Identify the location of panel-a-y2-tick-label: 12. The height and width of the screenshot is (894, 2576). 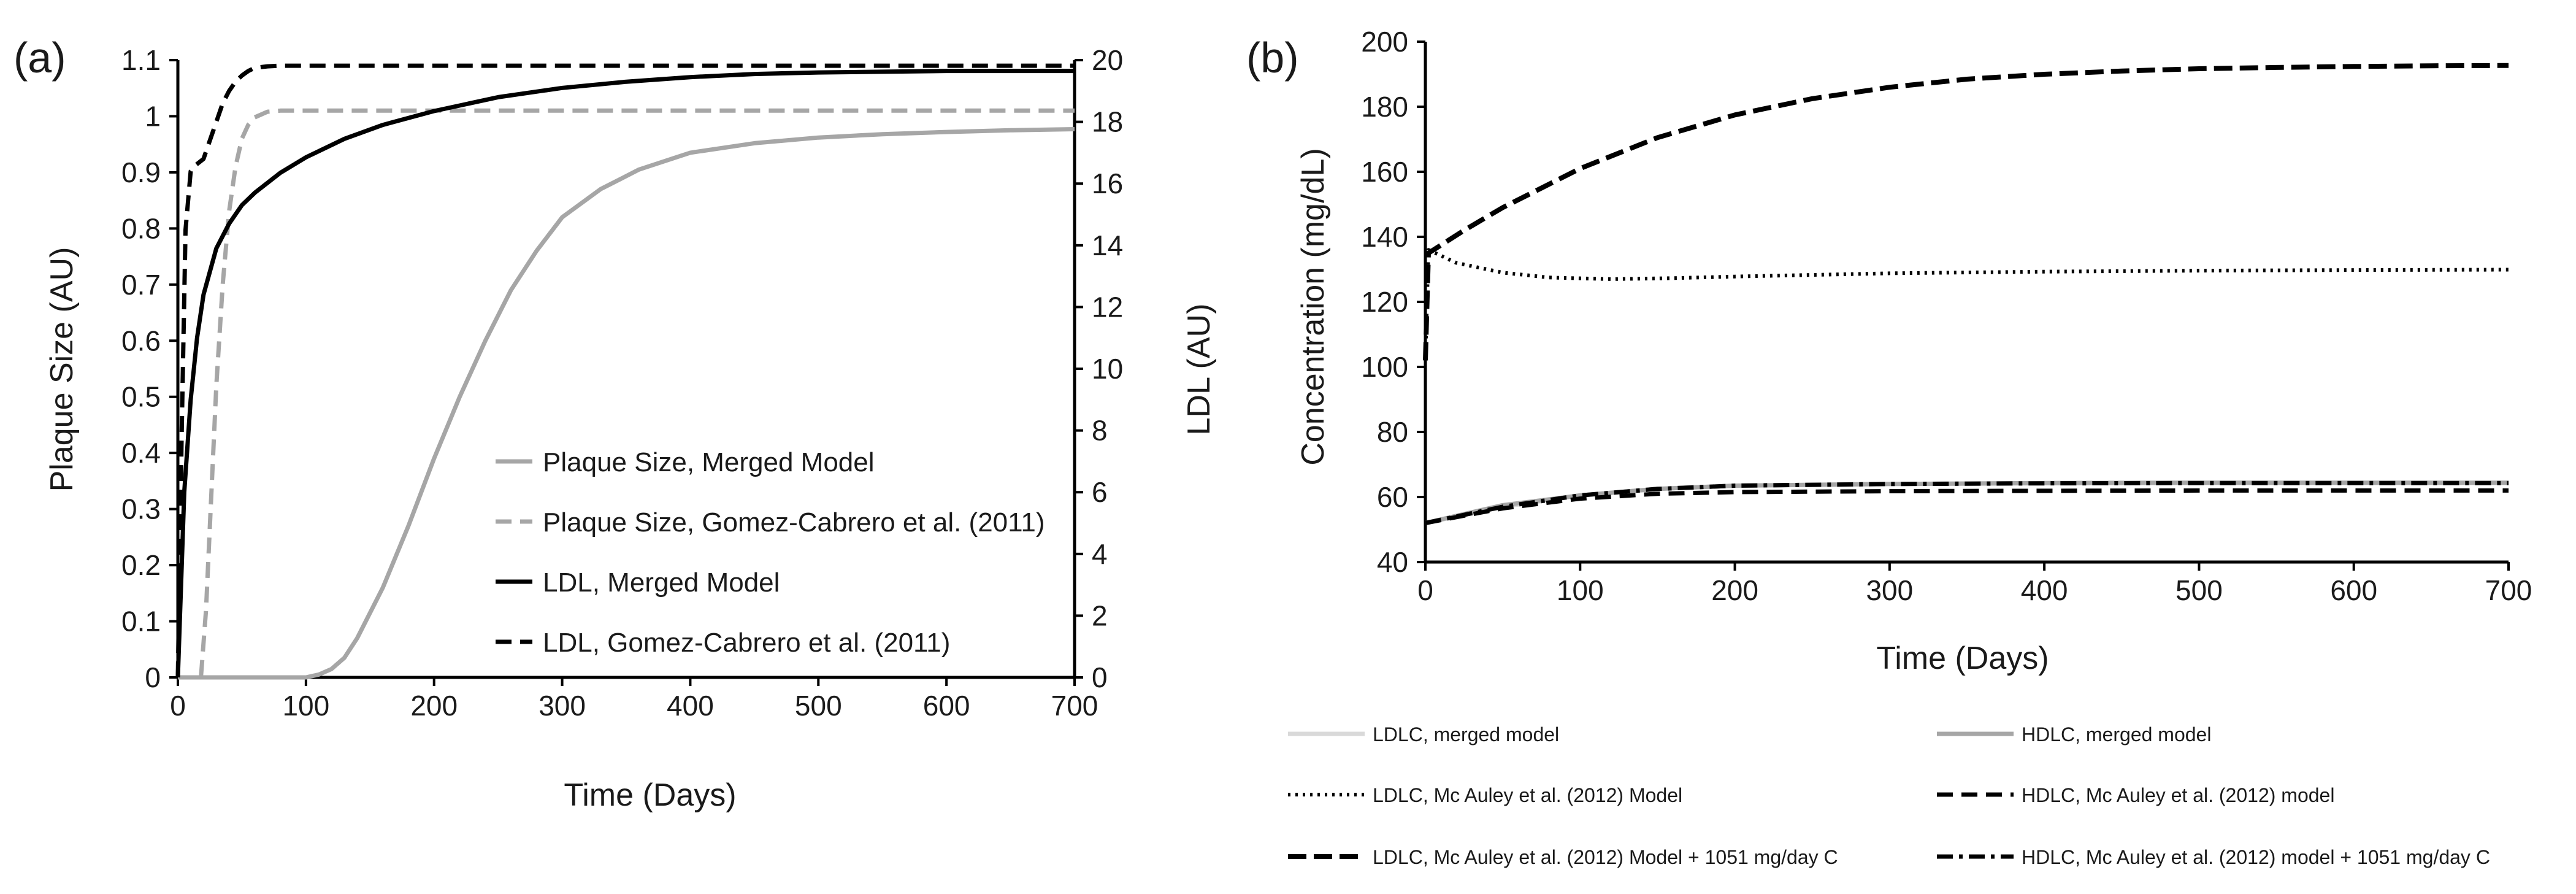
(1107, 307).